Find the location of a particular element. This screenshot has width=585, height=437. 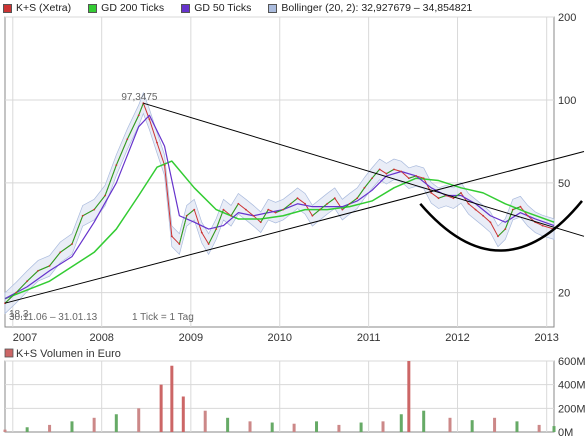

legend-label-bollinger: Bollinger (20, 2): 32,927679 – 34,854821 is located at coordinates (377, 8).